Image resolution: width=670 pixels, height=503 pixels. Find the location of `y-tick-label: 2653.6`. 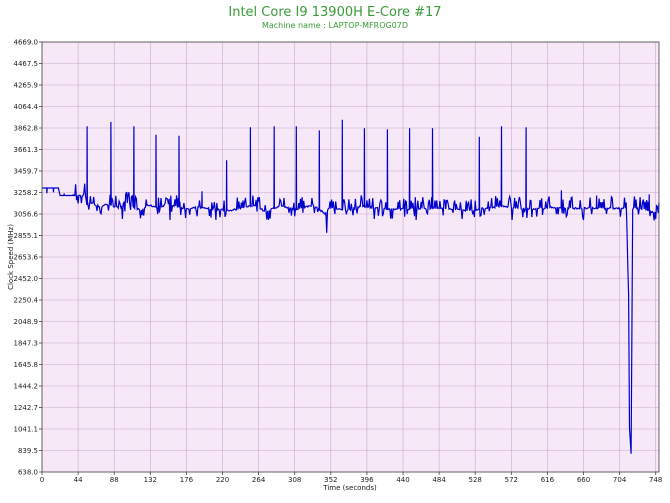

y-tick-label: 2653.6 is located at coordinates (26, 258).